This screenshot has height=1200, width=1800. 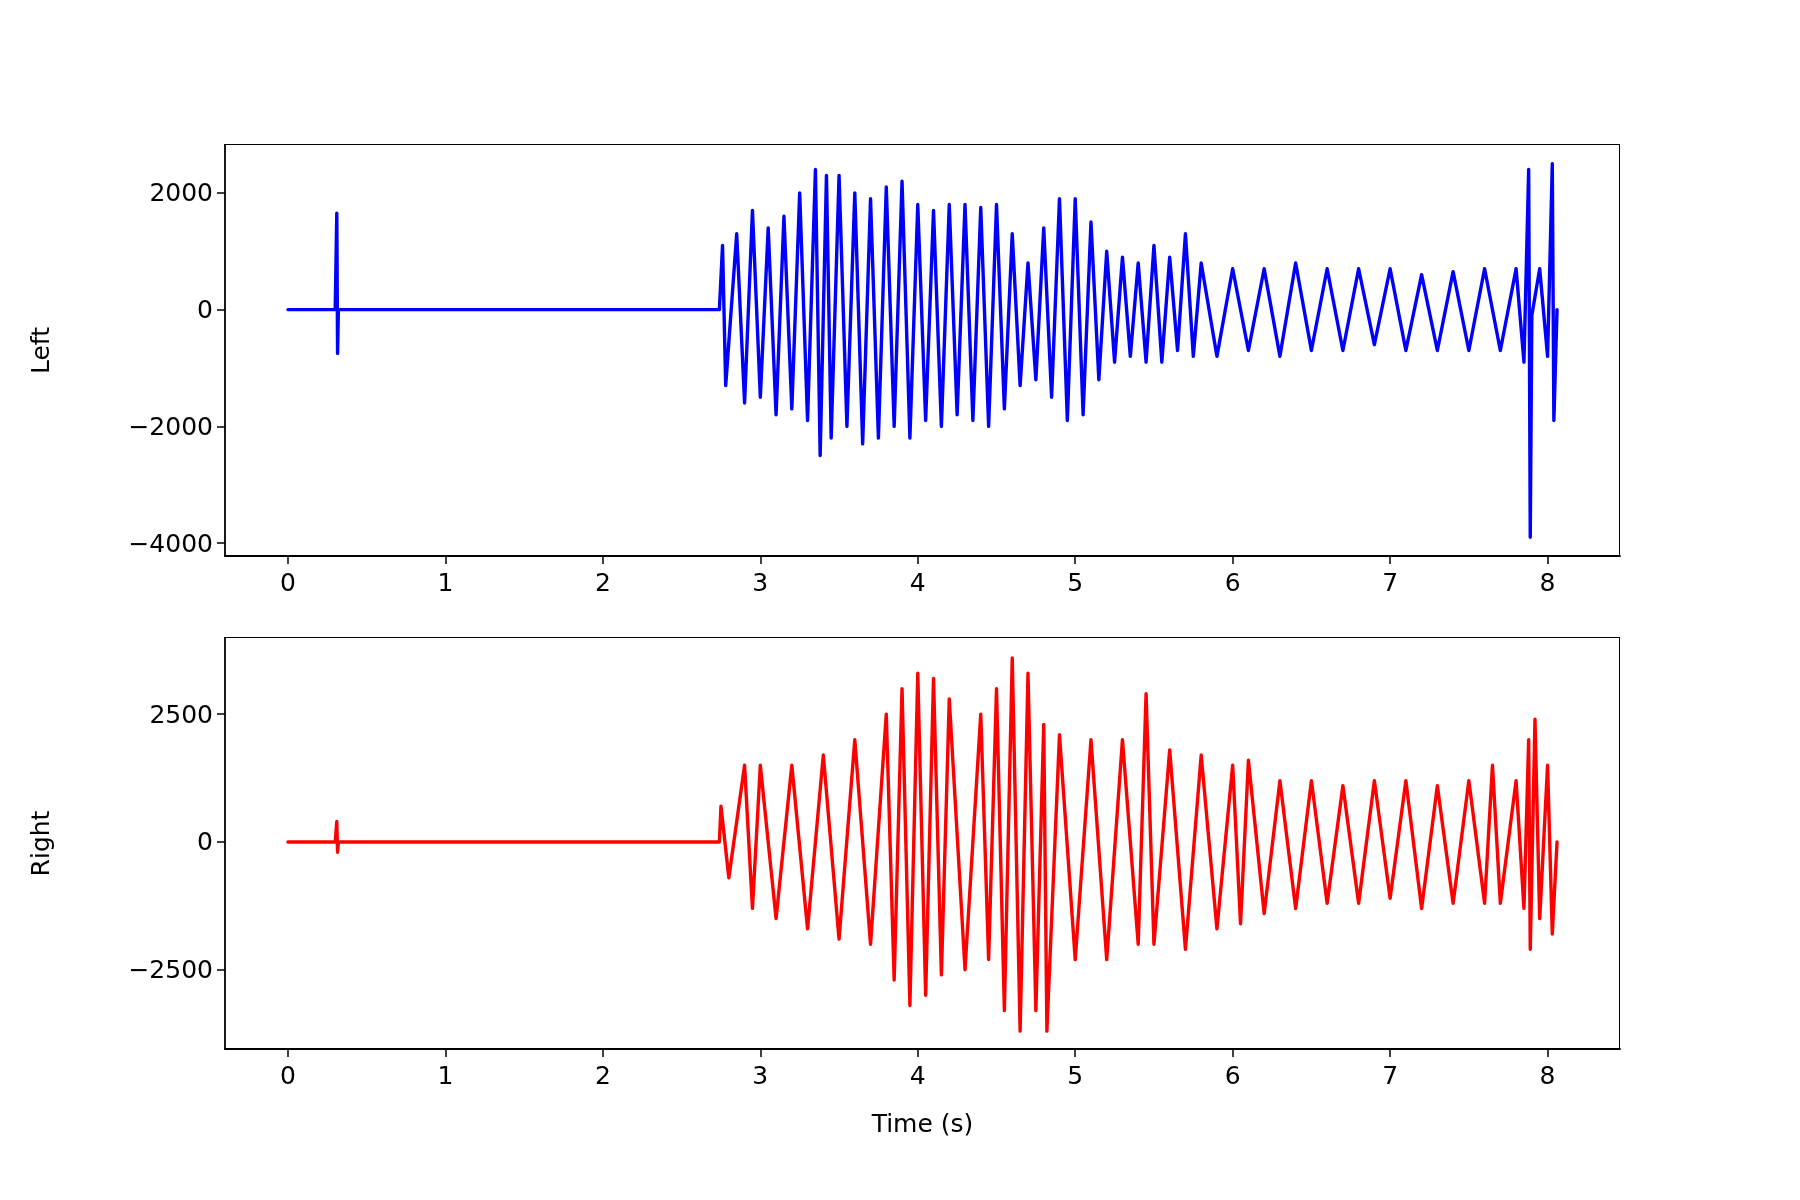 What do you see at coordinates (181, 193) in the screenshot?
I see `y-tick-label: 2000` at bounding box center [181, 193].